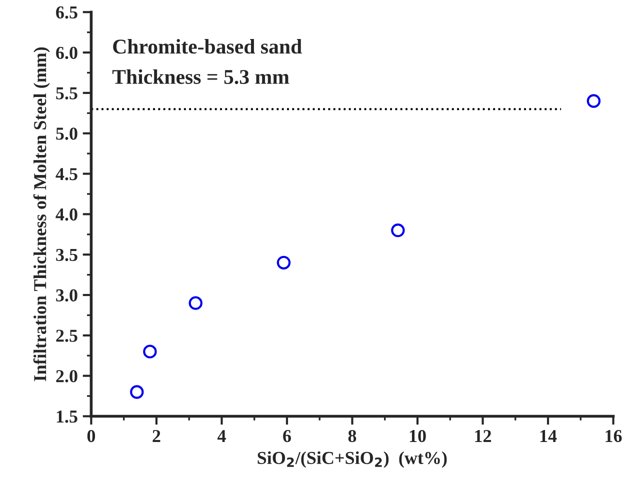 The image size is (629, 484). I want to click on x-tick-label: 12, so click(483, 436).